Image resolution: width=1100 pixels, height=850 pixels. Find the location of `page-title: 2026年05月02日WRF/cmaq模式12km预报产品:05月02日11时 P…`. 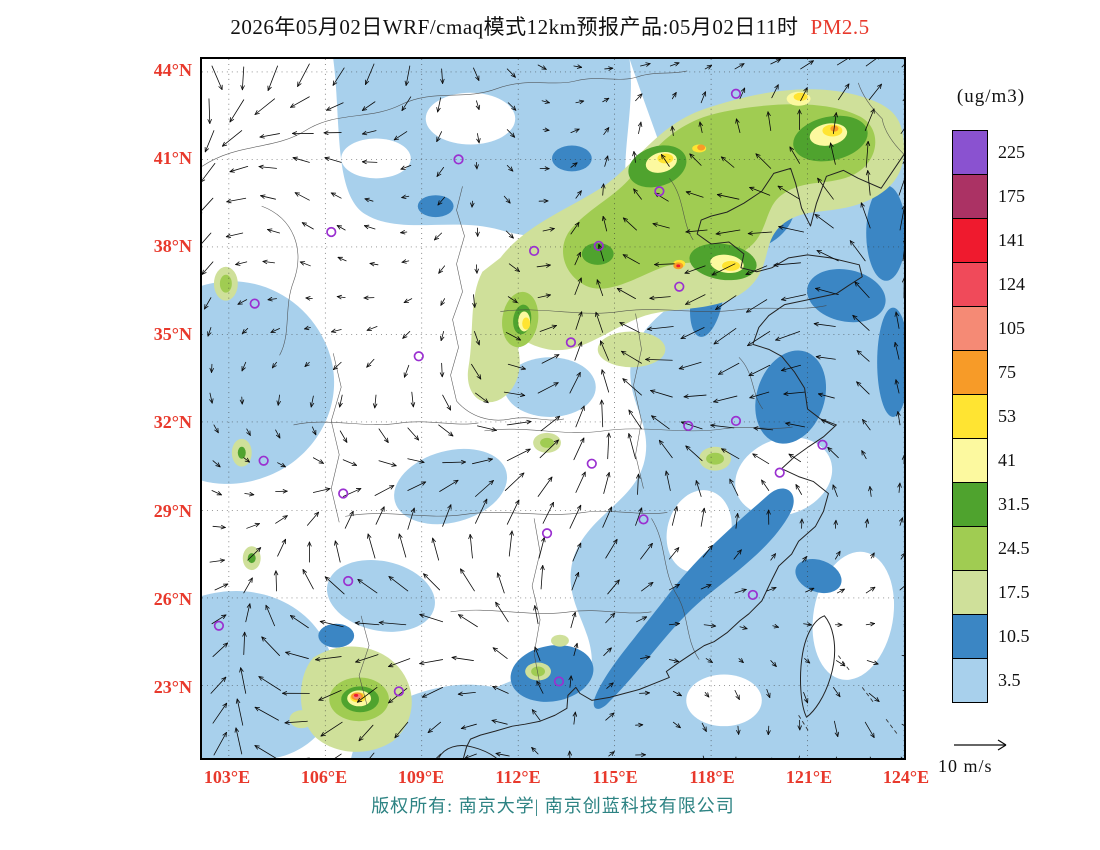

page-title: 2026年05月02日WRF/cmaq模式12km预报产品:05月02日11时 P… is located at coordinates (550, 26).